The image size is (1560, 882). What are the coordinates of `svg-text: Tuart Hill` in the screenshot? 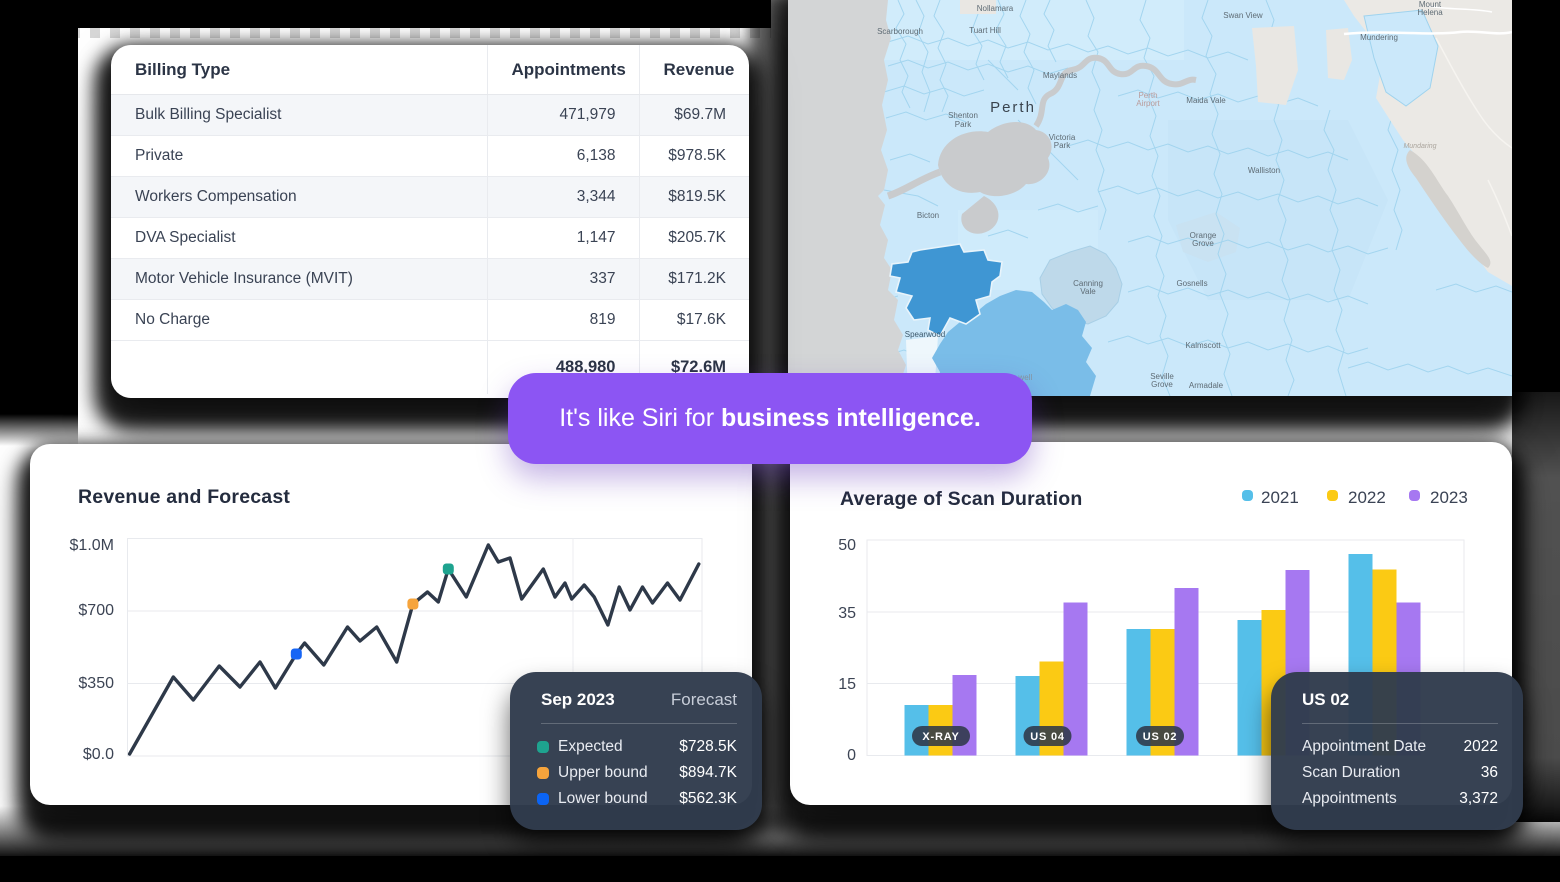 It's located at (985, 30).